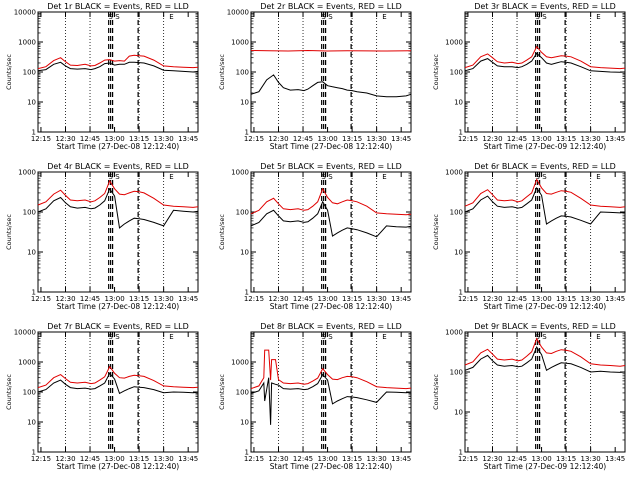  I want to click on chart-title: Det 3r BLACK = Events, RED = LLD, so click(545, 6).